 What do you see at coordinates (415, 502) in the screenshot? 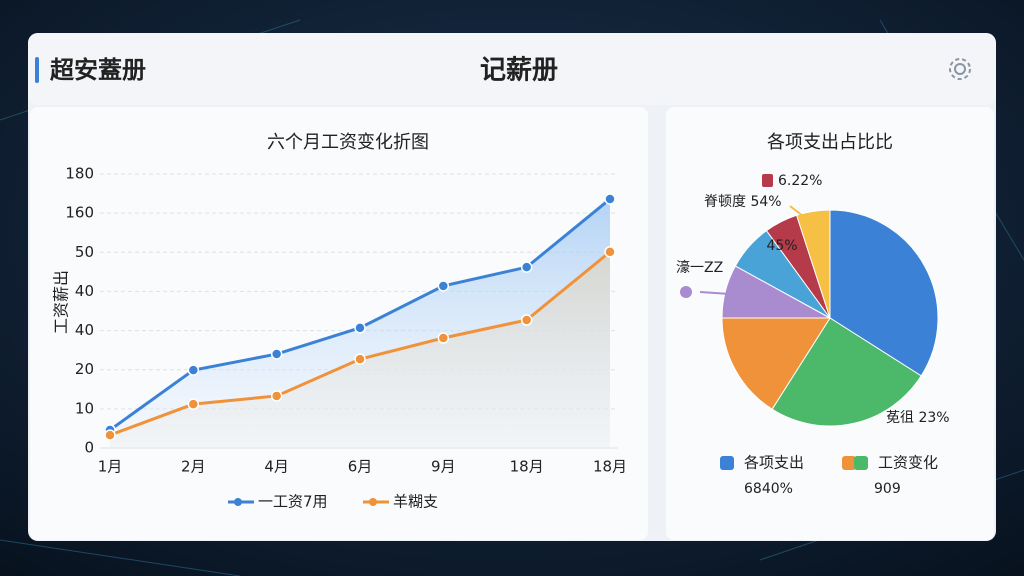
I see `legend-label: 羊糊支` at bounding box center [415, 502].